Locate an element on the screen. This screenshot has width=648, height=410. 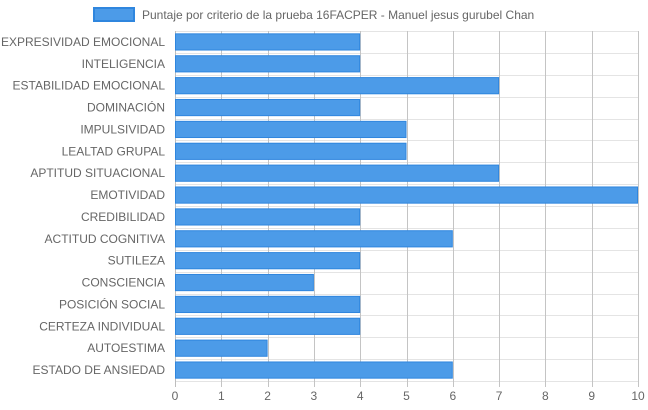
y-category-label: ACTITUD COGNITIVA is located at coordinates (105, 239).